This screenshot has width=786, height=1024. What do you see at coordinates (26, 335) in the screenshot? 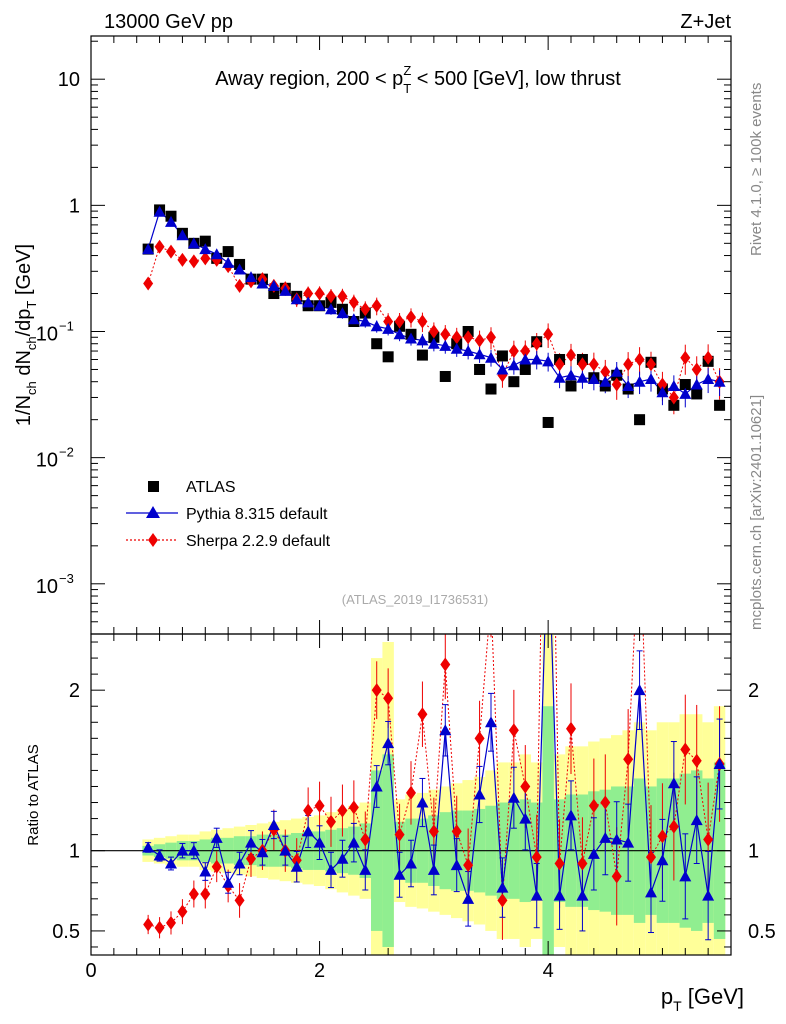
I see `y-axis-label: 1/Nch dNch/dpT [GeV]` at bounding box center [26, 335].